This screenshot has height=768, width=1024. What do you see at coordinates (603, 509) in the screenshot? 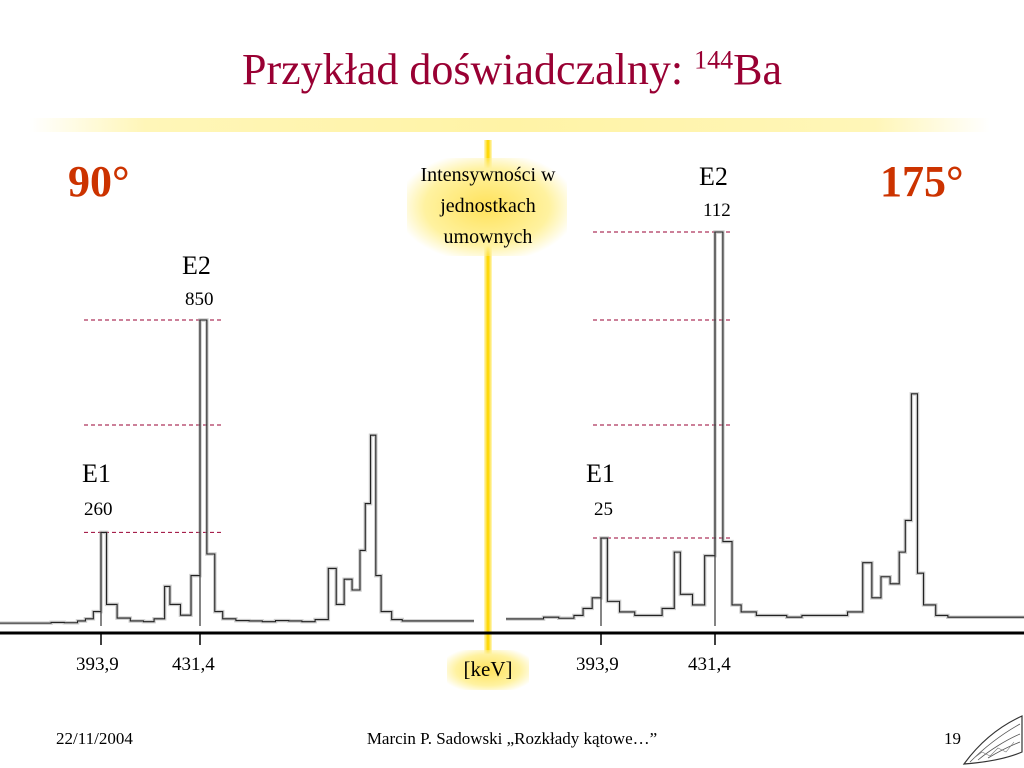
I see `peak-value-e1-175: 25` at bounding box center [603, 509].